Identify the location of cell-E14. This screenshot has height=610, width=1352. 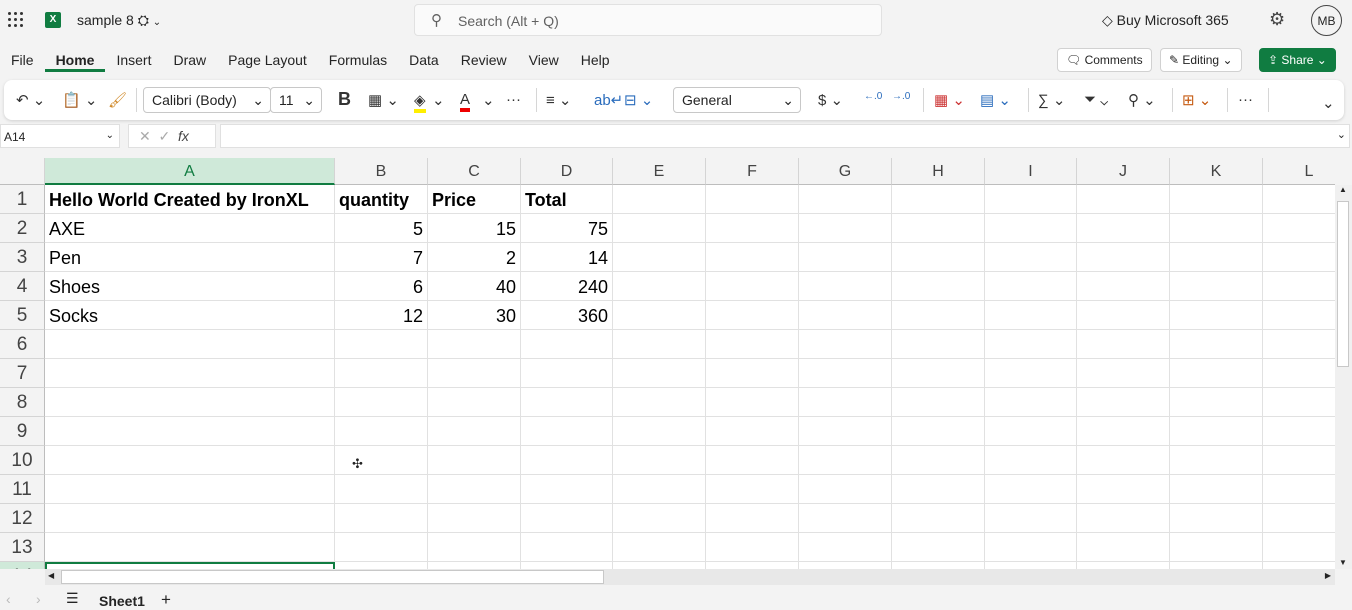
(659, 565).